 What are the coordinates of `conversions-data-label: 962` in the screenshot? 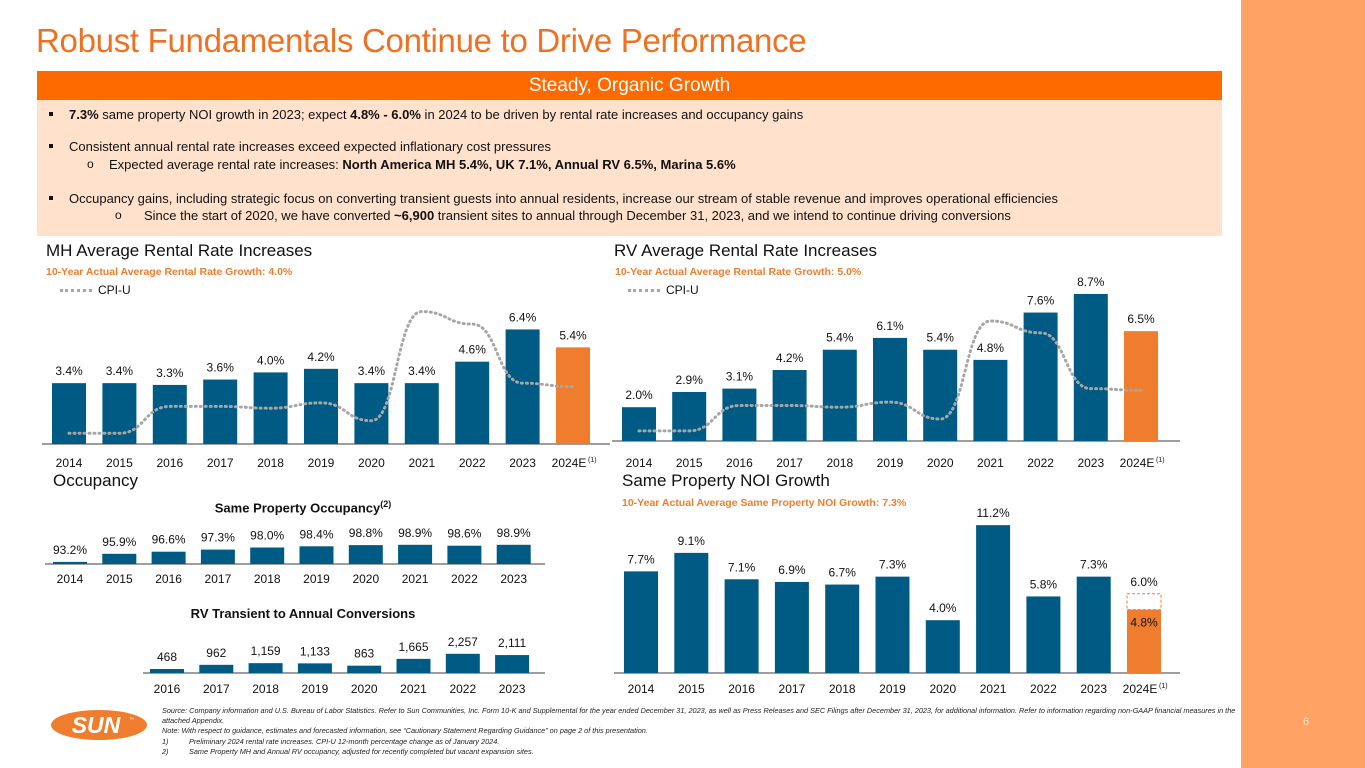 It's located at (216, 653).